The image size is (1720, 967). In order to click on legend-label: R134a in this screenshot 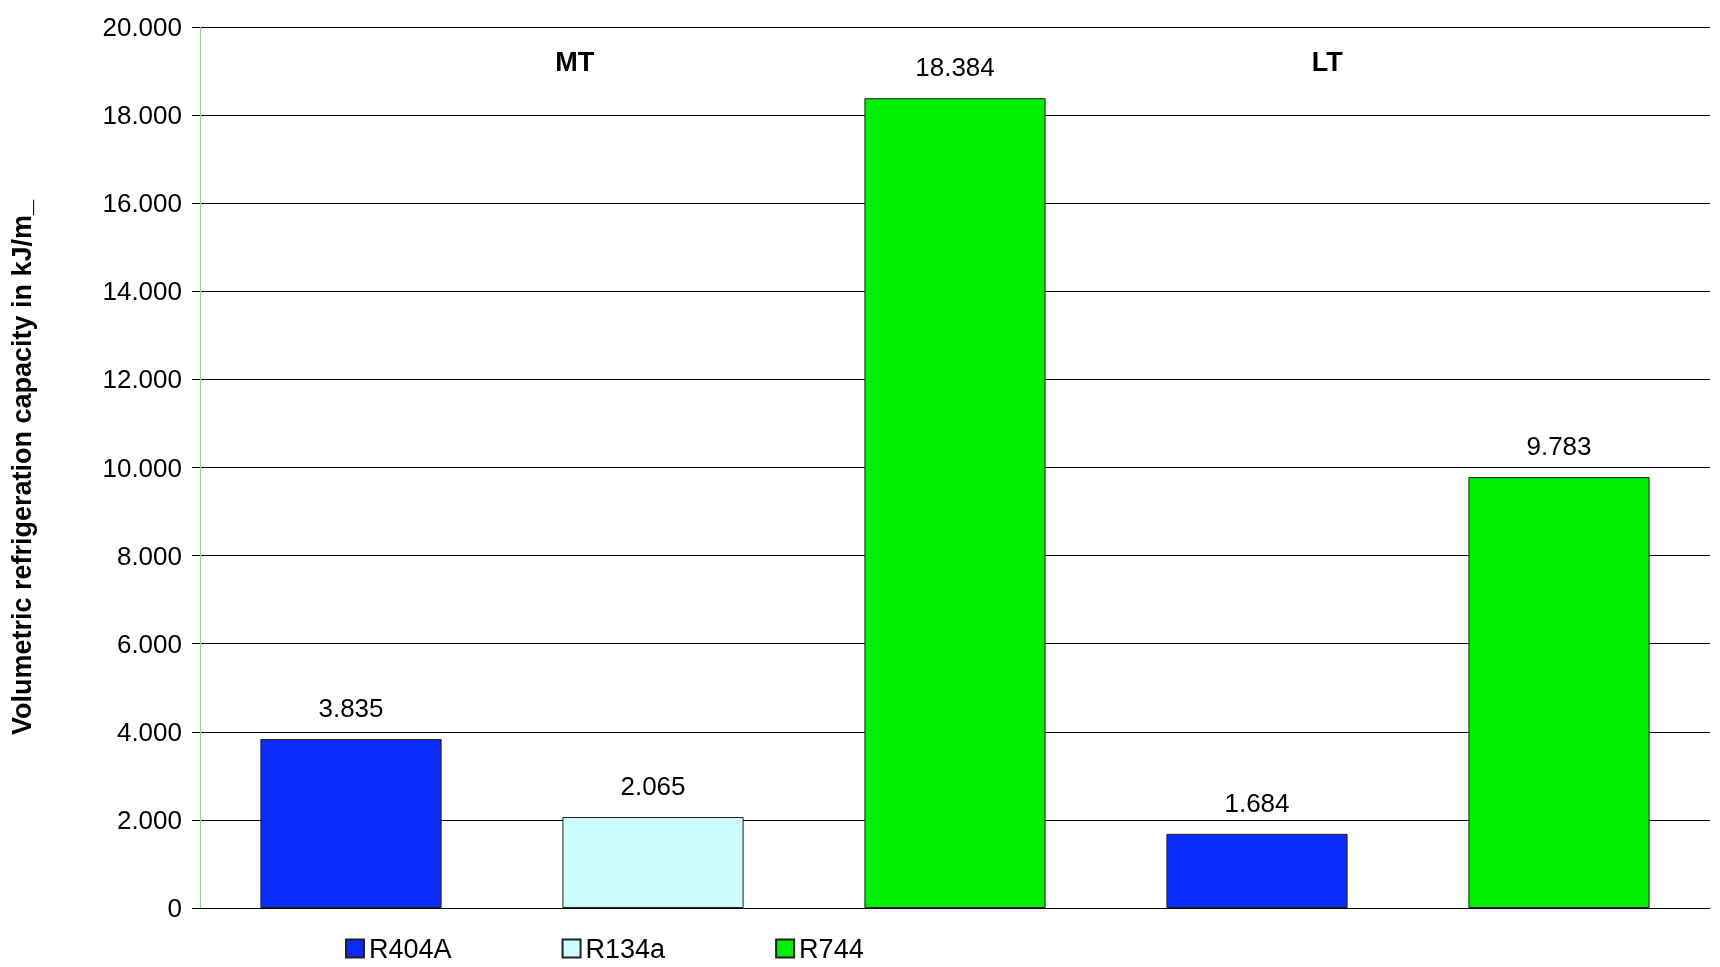, I will do `click(626, 948)`.